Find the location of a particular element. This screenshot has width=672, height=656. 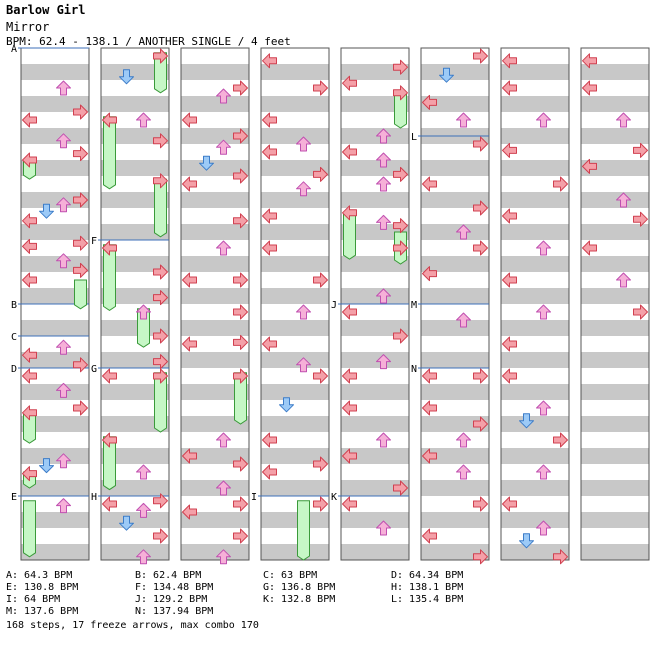

bpm-legend-entry: H: 138.1 BPM is located at coordinates (427, 587).